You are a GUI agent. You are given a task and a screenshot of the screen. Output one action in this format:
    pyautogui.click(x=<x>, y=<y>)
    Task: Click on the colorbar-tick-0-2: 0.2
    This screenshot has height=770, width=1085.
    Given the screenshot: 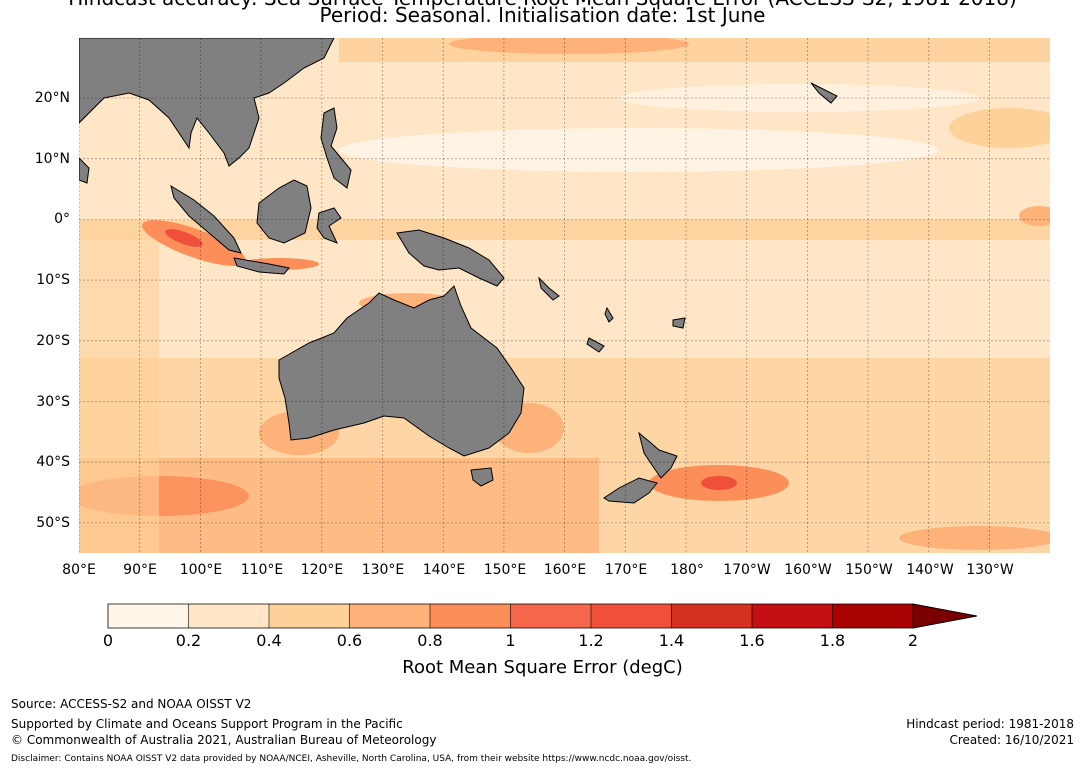 What is the action you would take?
    pyautogui.click(x=188, y=640)
    